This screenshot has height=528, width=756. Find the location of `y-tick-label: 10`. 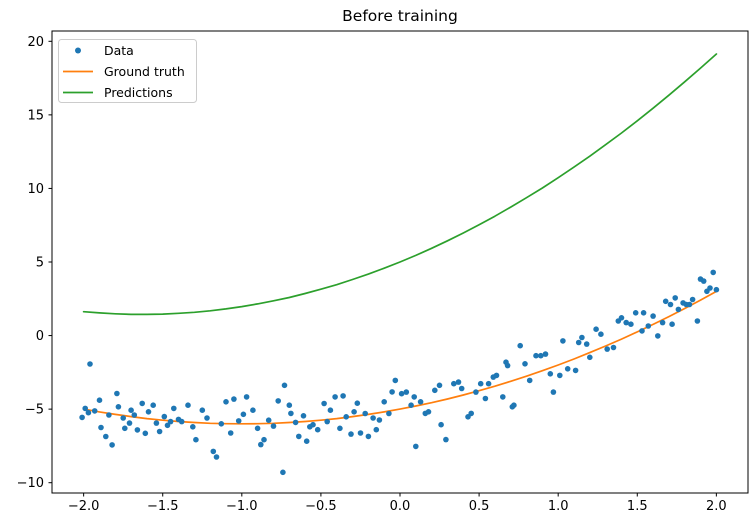

y-tick-label: 10 is located at coordinates (35, 189).